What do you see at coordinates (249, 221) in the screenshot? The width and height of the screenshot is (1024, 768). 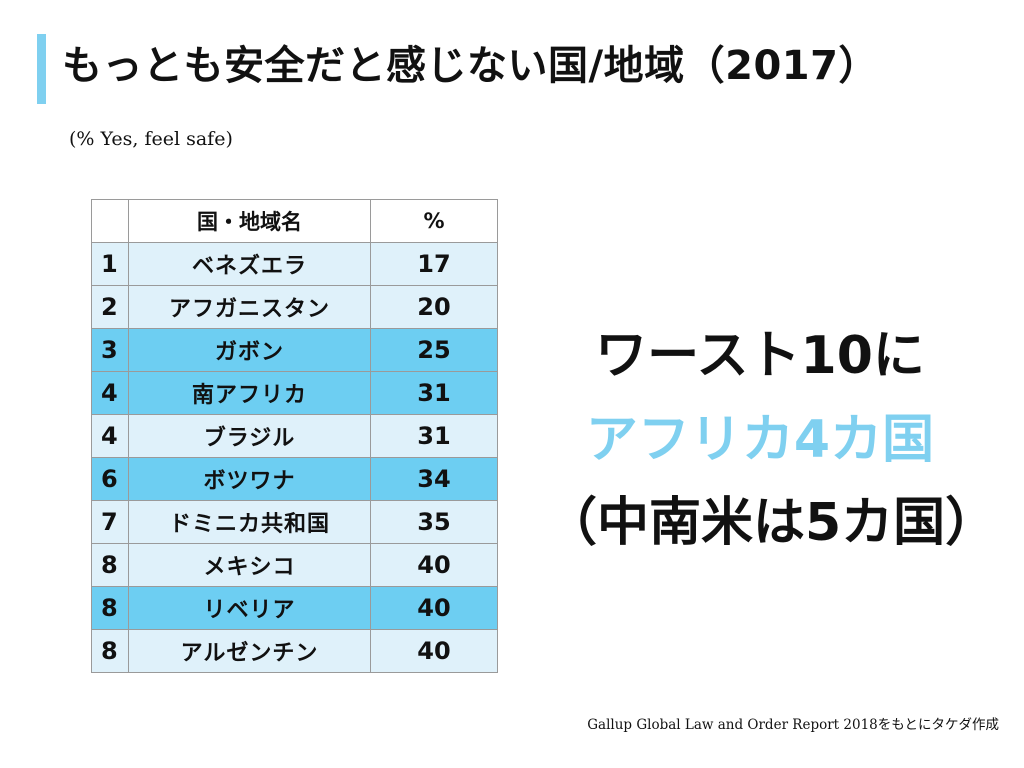 I see `header-name: 国・地域名` at bounding box center [249, 221].